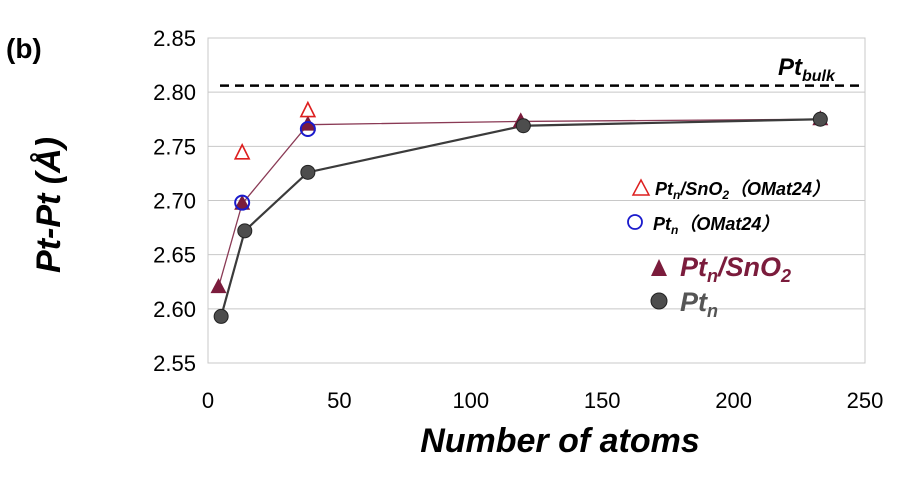 This screenshot has width=903, height=477. What do you see at coordinates (560, 441) in the screenshot?
I see `x-axis-title: Number of atoms` at bounding box center [560, 441].